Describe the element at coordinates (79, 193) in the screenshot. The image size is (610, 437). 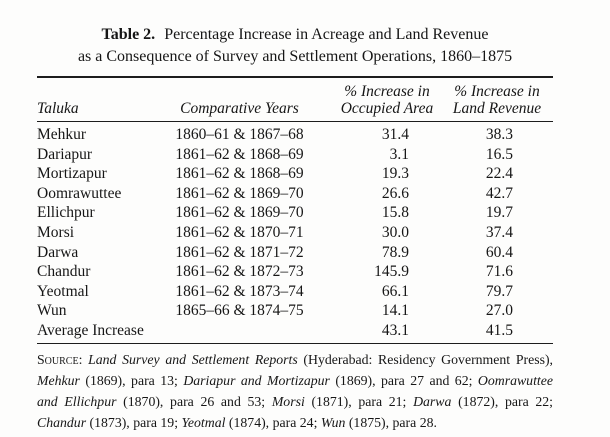
I see `taluka-cell: Oomrawuttee` at that location.